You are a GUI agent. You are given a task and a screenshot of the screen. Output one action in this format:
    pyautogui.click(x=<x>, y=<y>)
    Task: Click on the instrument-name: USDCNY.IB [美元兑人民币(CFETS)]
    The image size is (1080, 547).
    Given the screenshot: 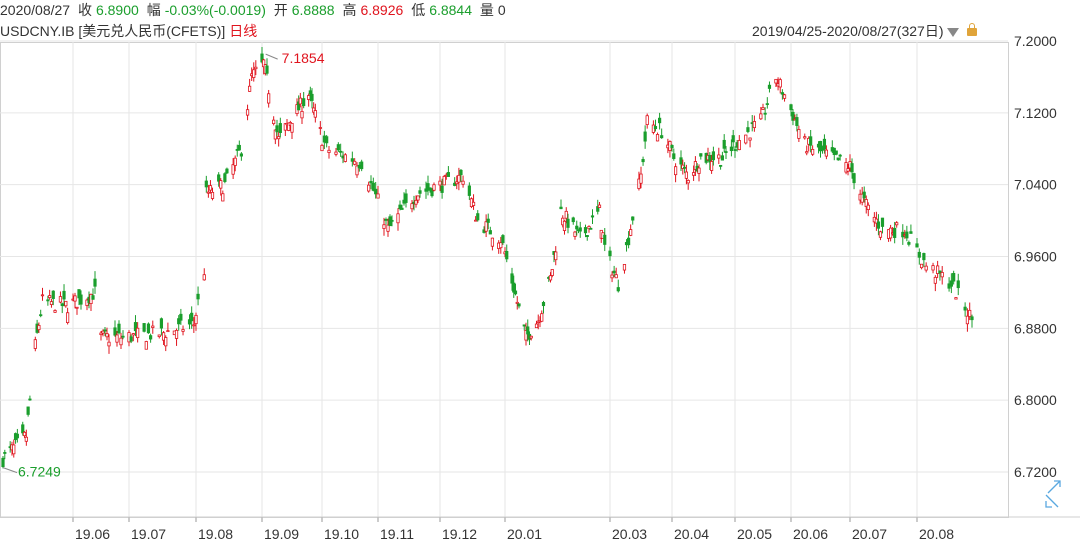 What is the action you would take?
    pyautogui.click(x=113, y=31)
    